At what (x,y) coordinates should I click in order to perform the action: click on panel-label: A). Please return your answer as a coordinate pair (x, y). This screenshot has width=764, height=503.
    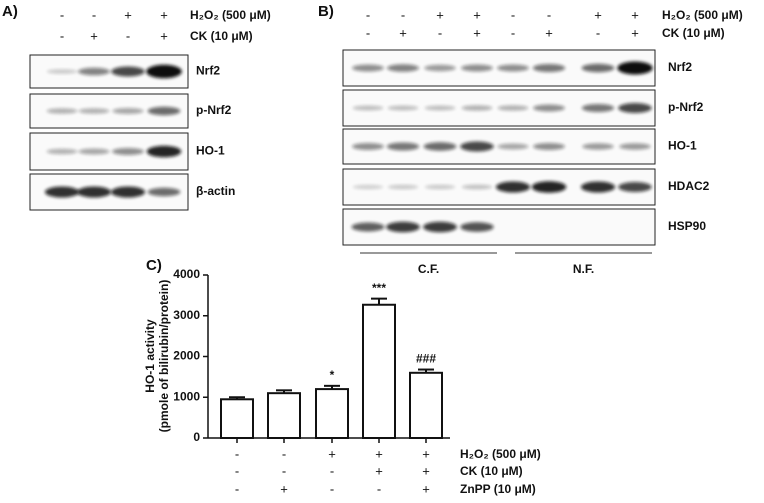
    Looking at the image, I should click on (10, 11).